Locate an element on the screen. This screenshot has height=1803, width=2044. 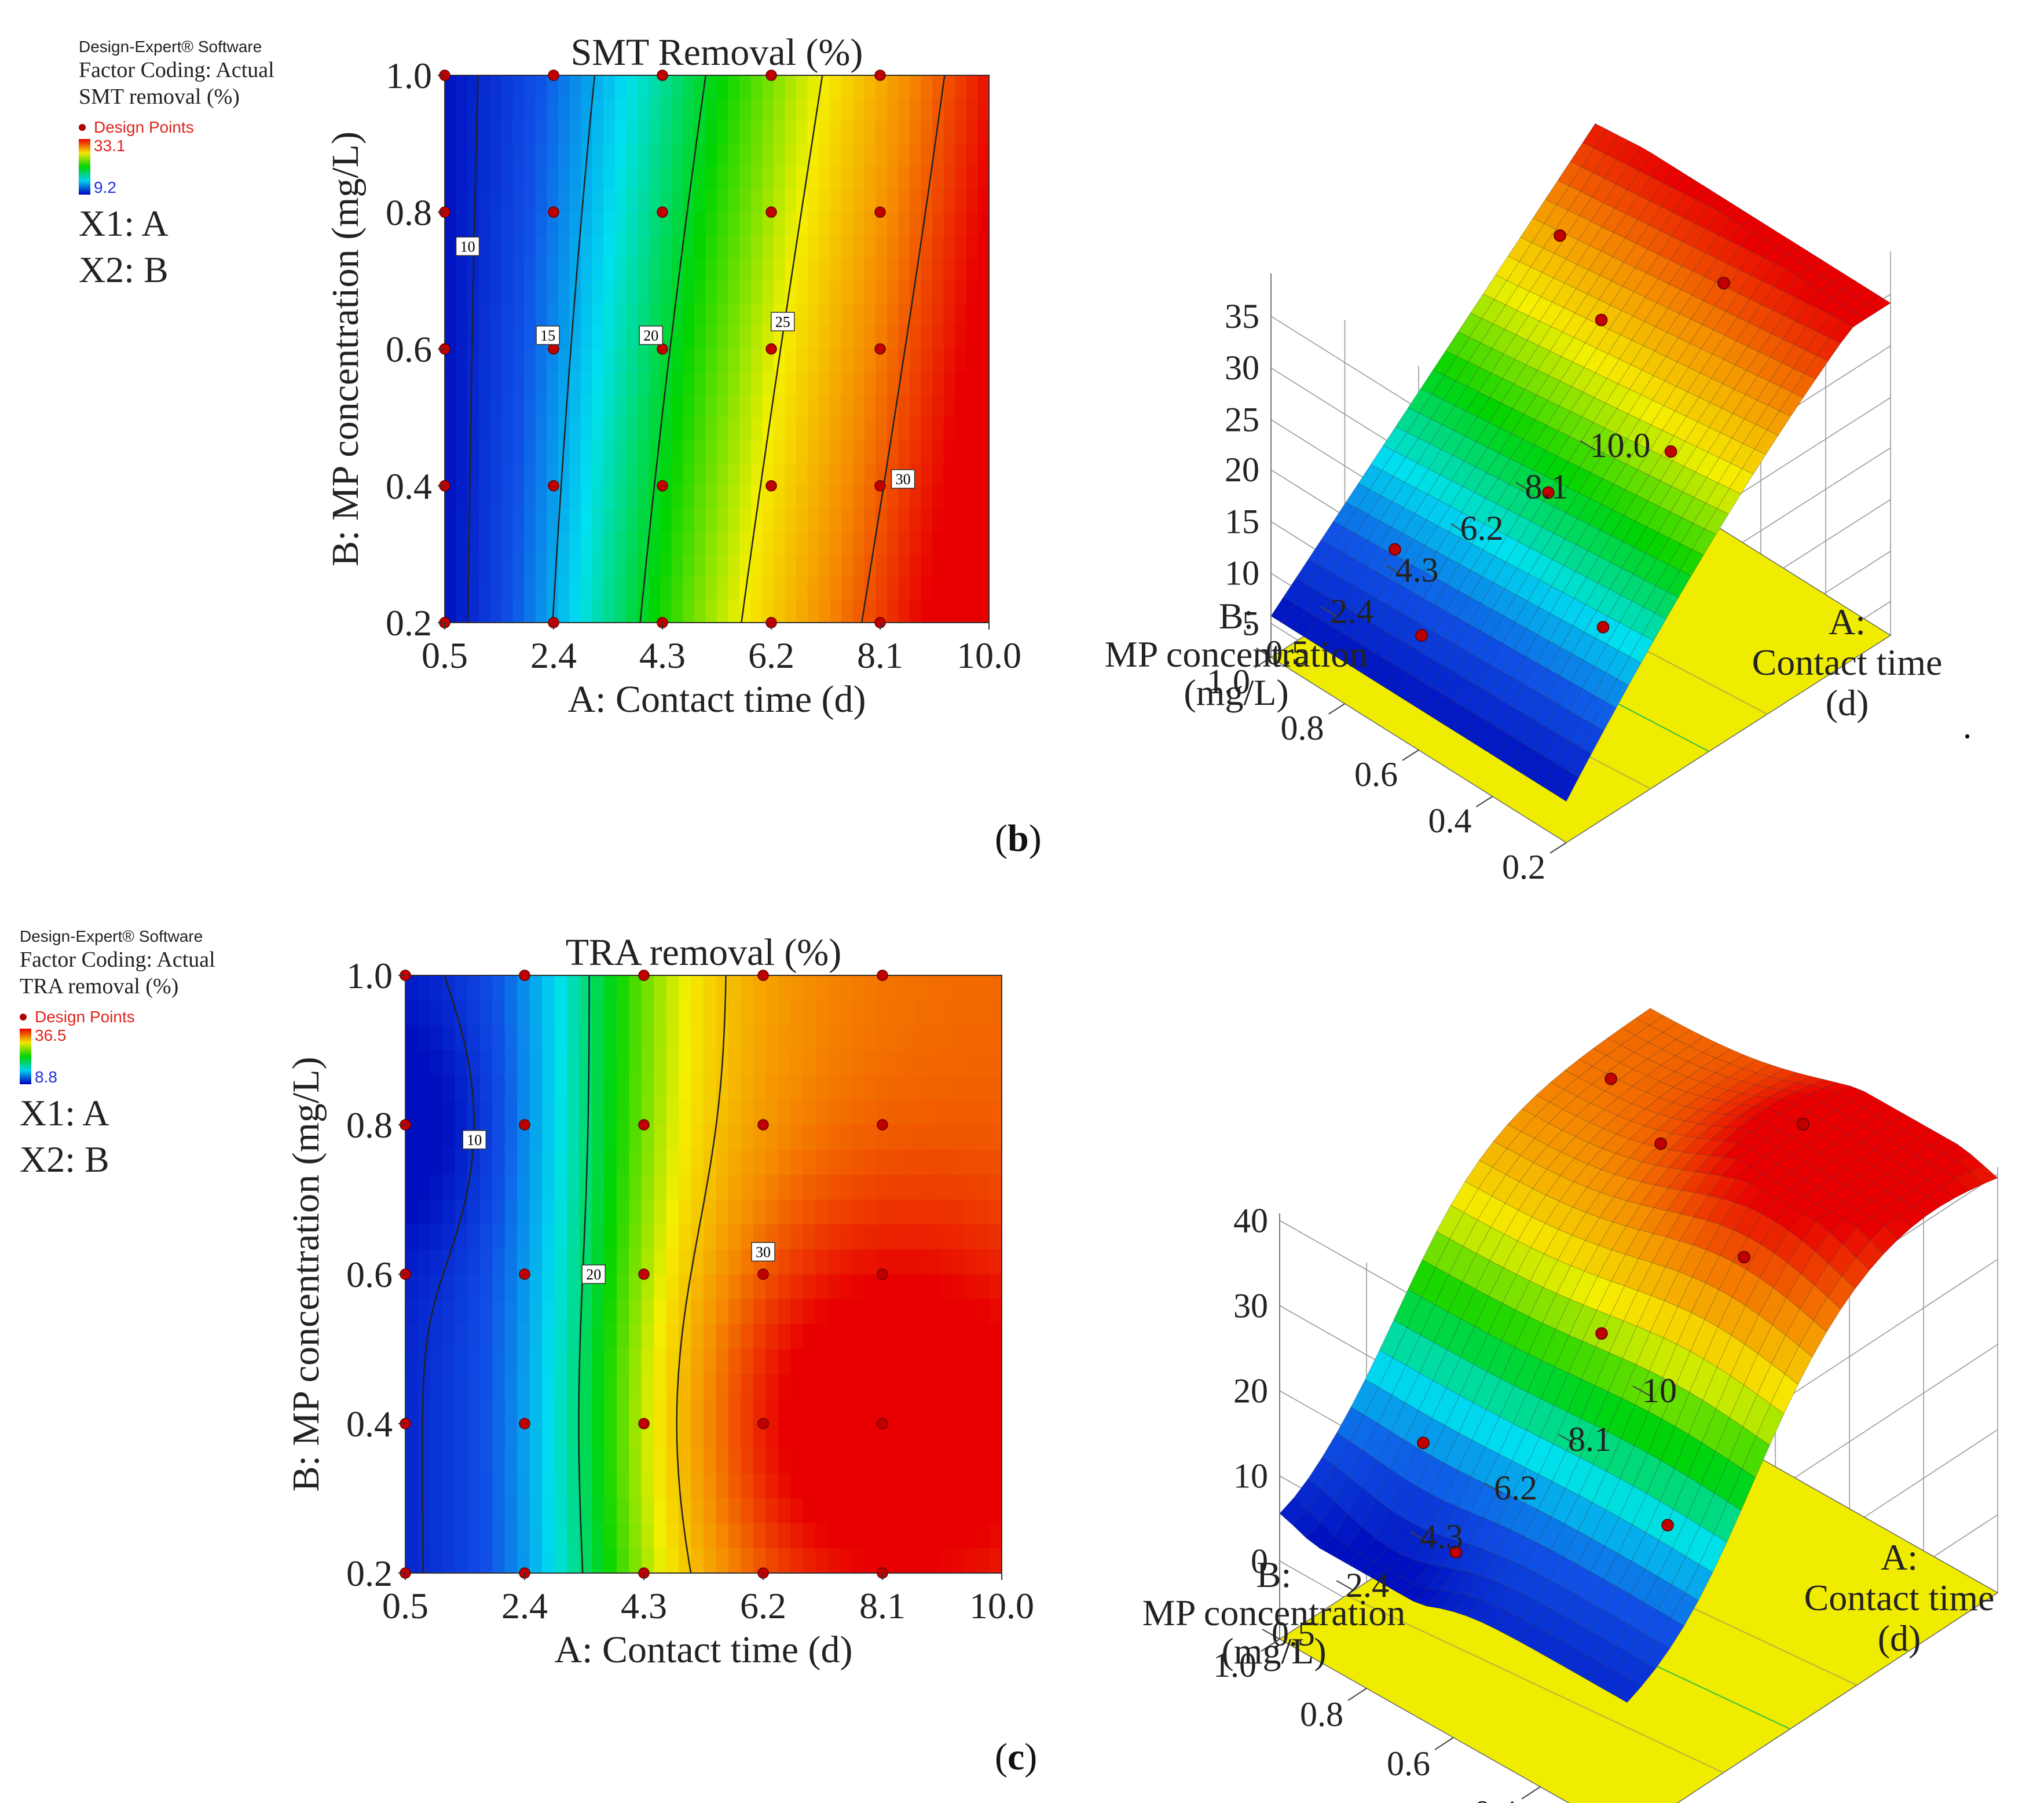
b-axis-label: (mg/L) is located at coordinates (1273, 1651).